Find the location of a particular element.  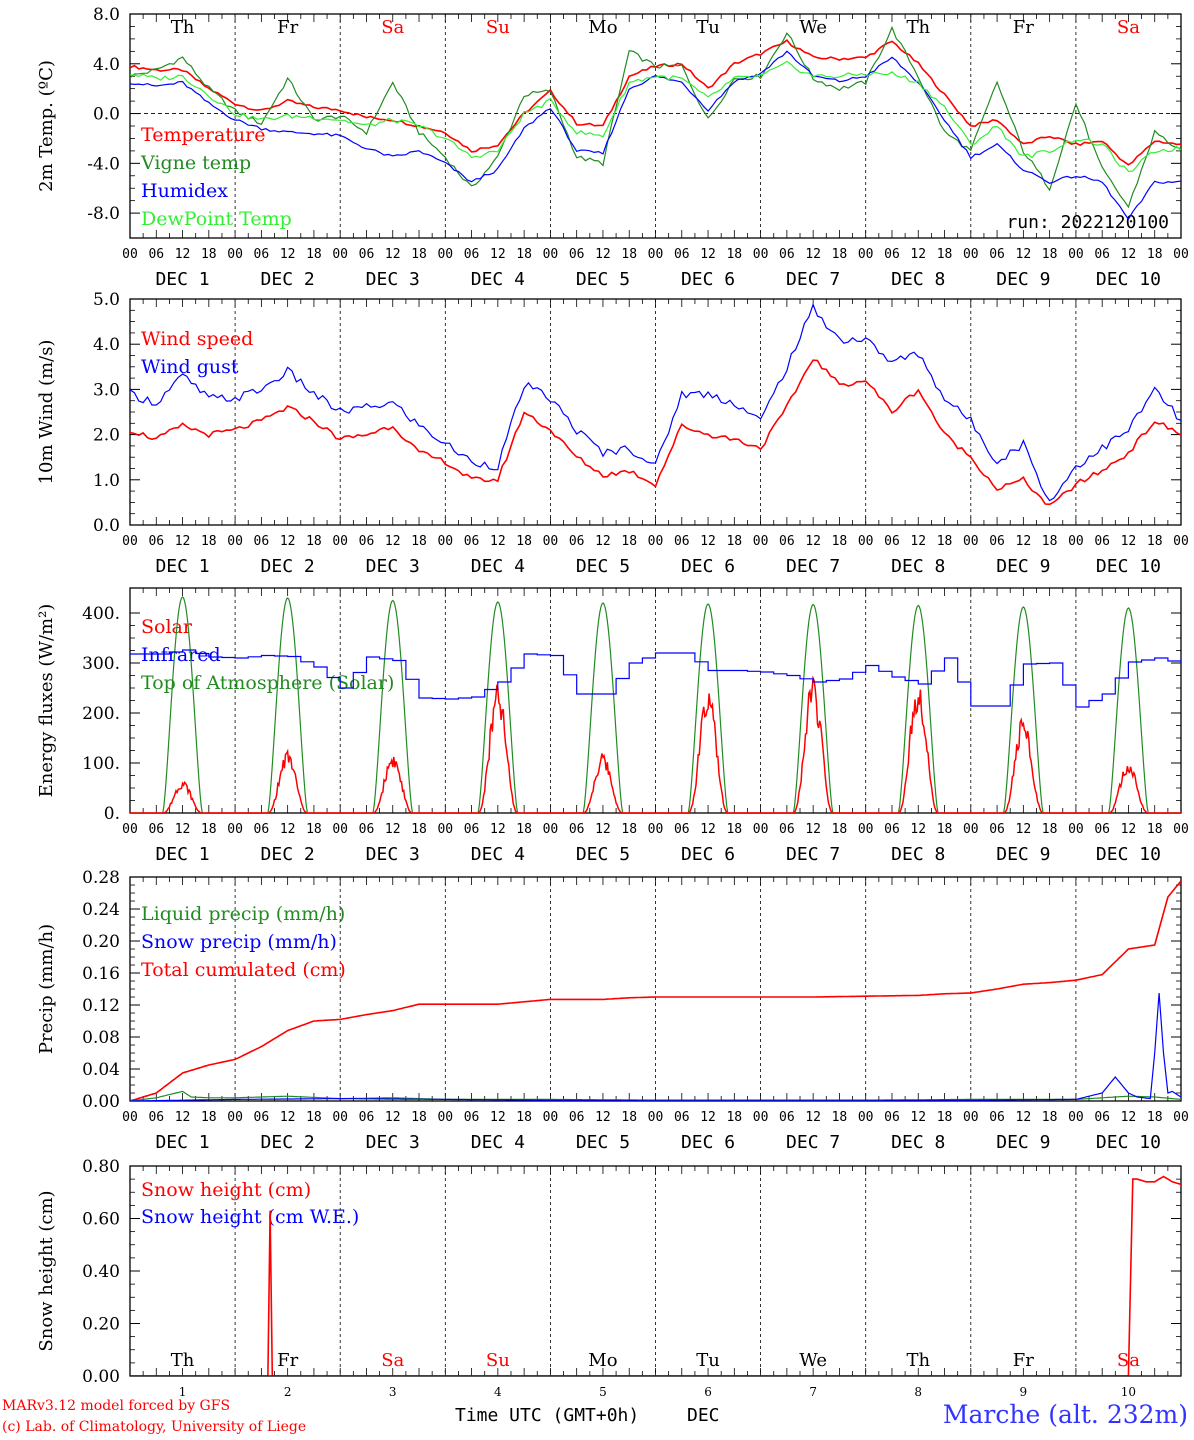

series-vigne-temp is located at coordinates (655, 117).